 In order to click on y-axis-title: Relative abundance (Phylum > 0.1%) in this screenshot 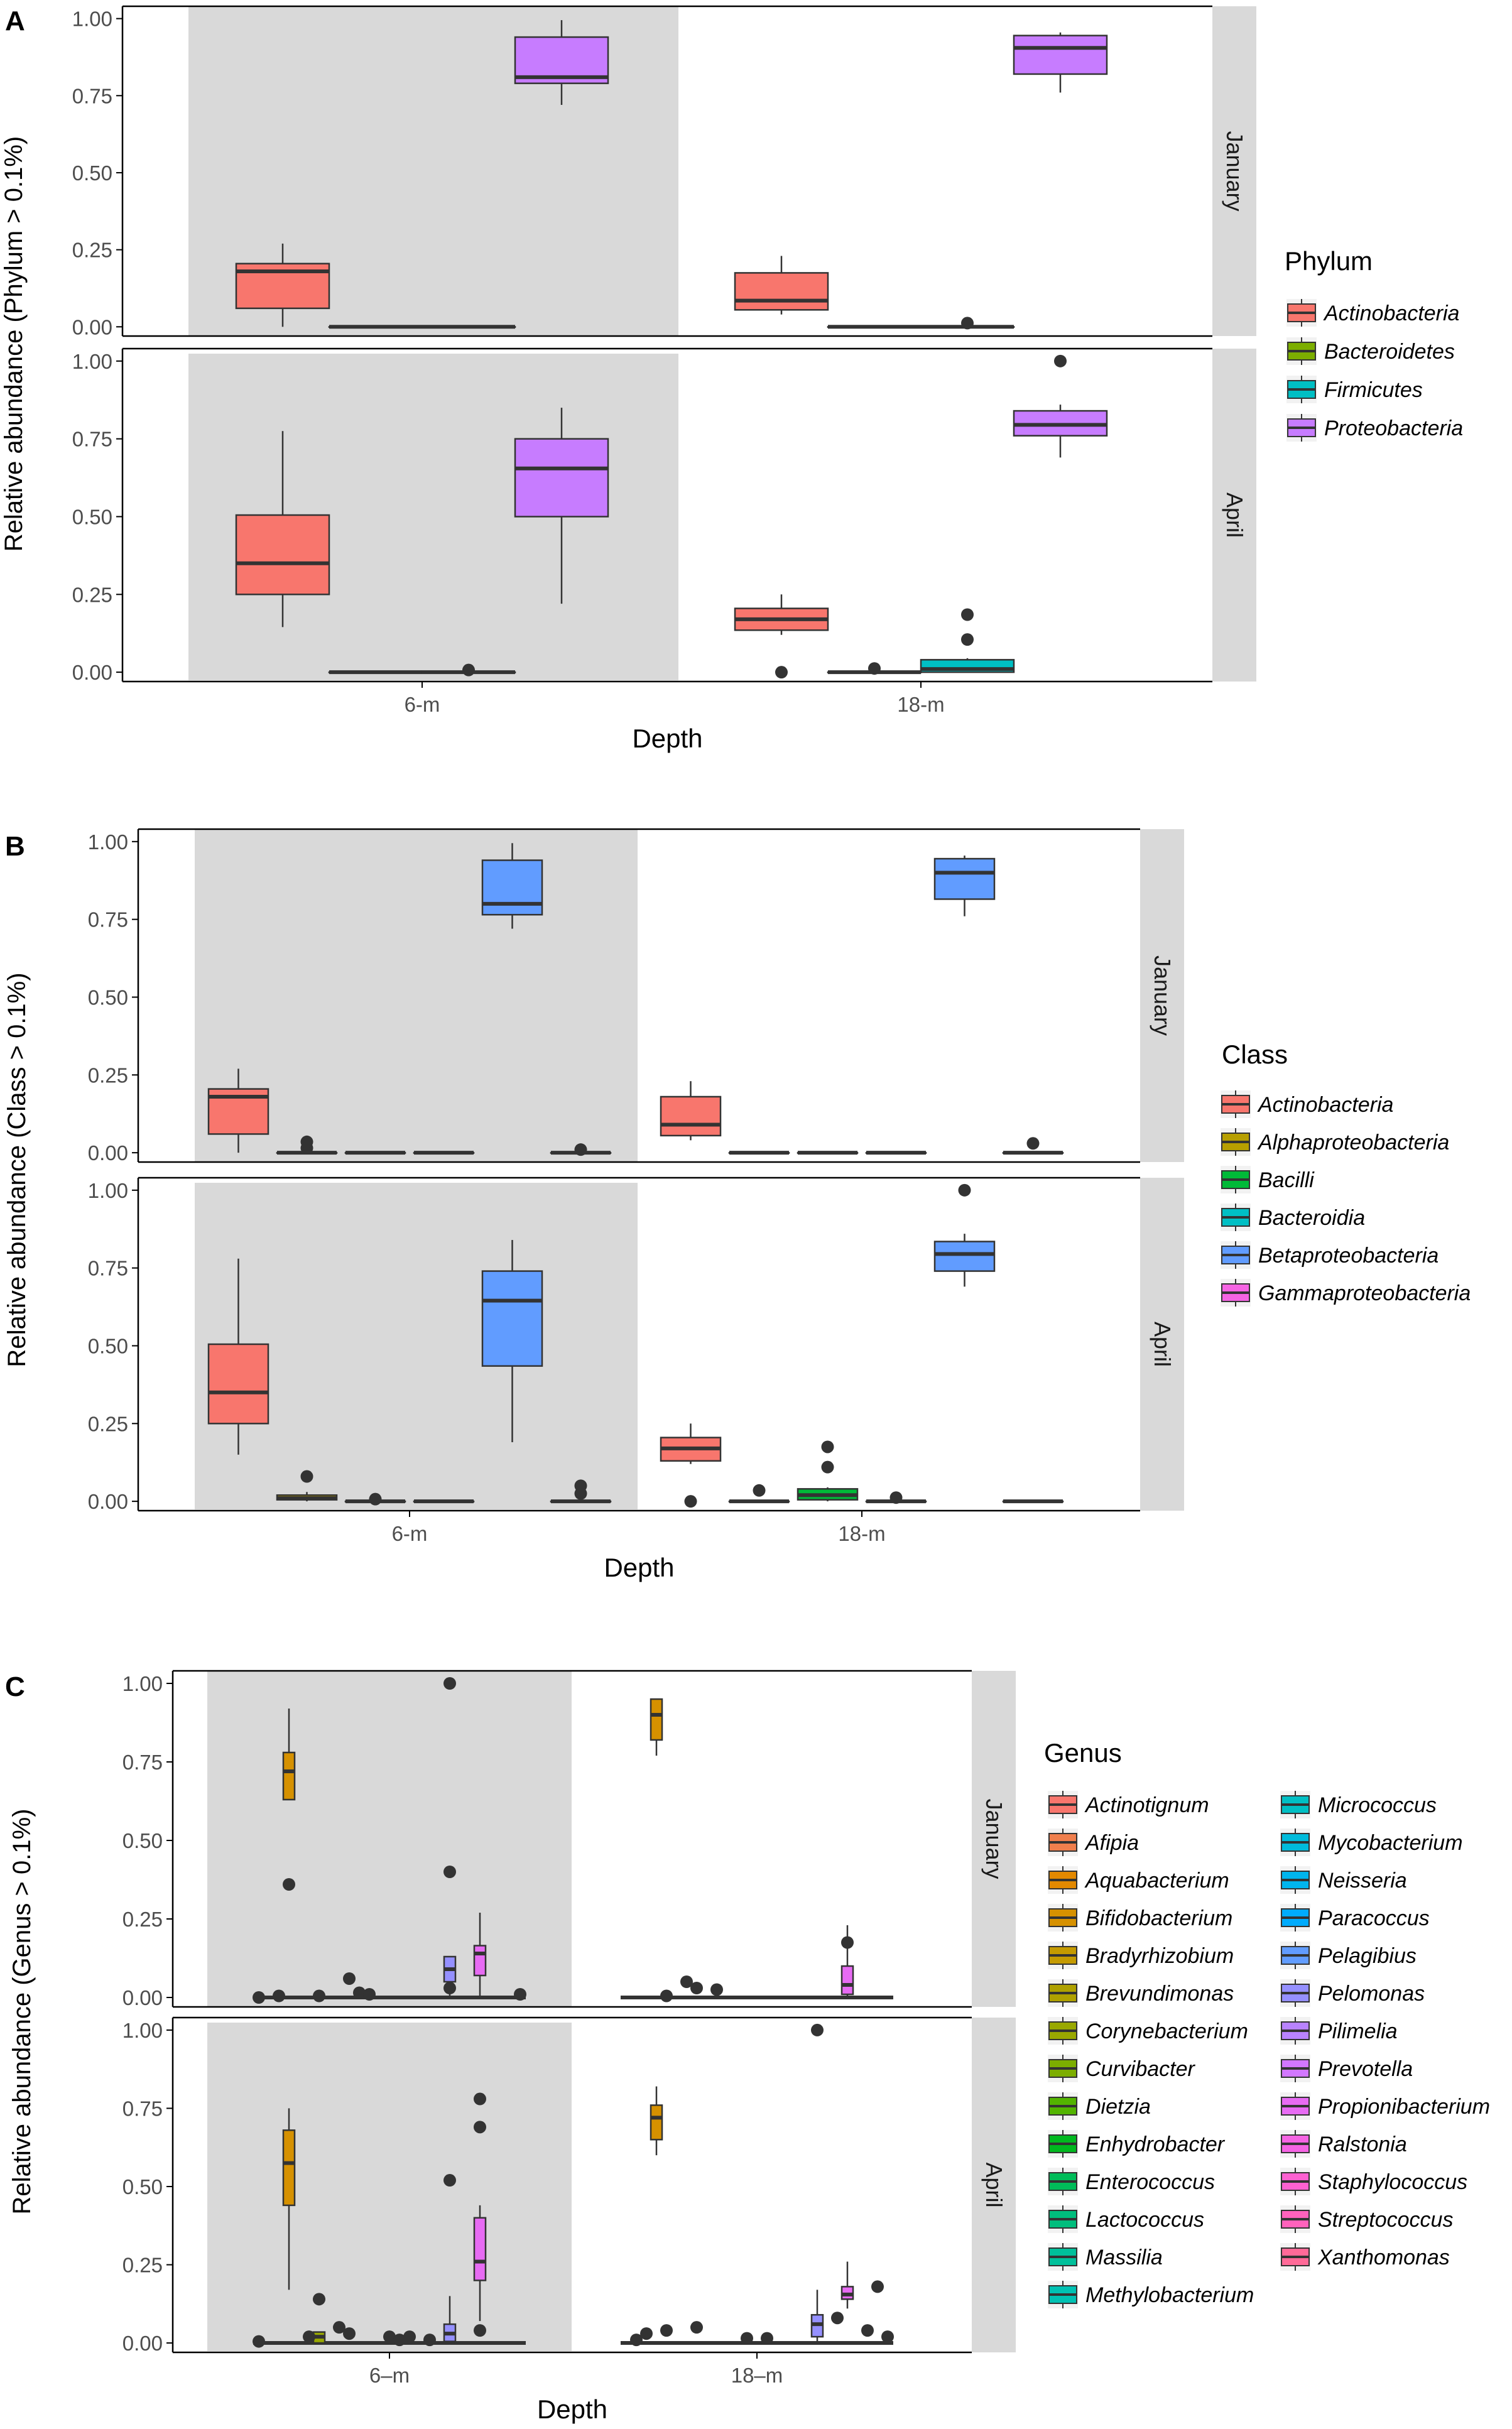, I will do `click(14, 344)`.